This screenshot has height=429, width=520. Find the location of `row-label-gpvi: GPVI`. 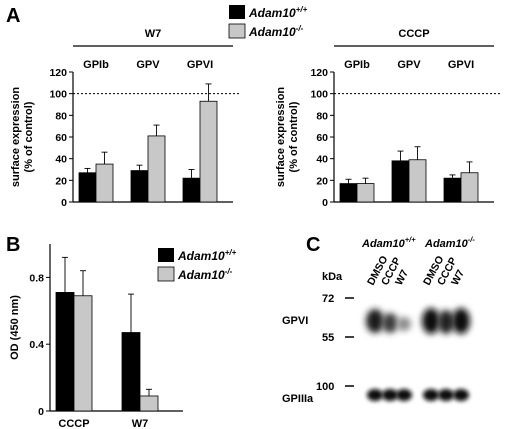

row-label-gpvi: GPVI is located at coordinates (295, 321).